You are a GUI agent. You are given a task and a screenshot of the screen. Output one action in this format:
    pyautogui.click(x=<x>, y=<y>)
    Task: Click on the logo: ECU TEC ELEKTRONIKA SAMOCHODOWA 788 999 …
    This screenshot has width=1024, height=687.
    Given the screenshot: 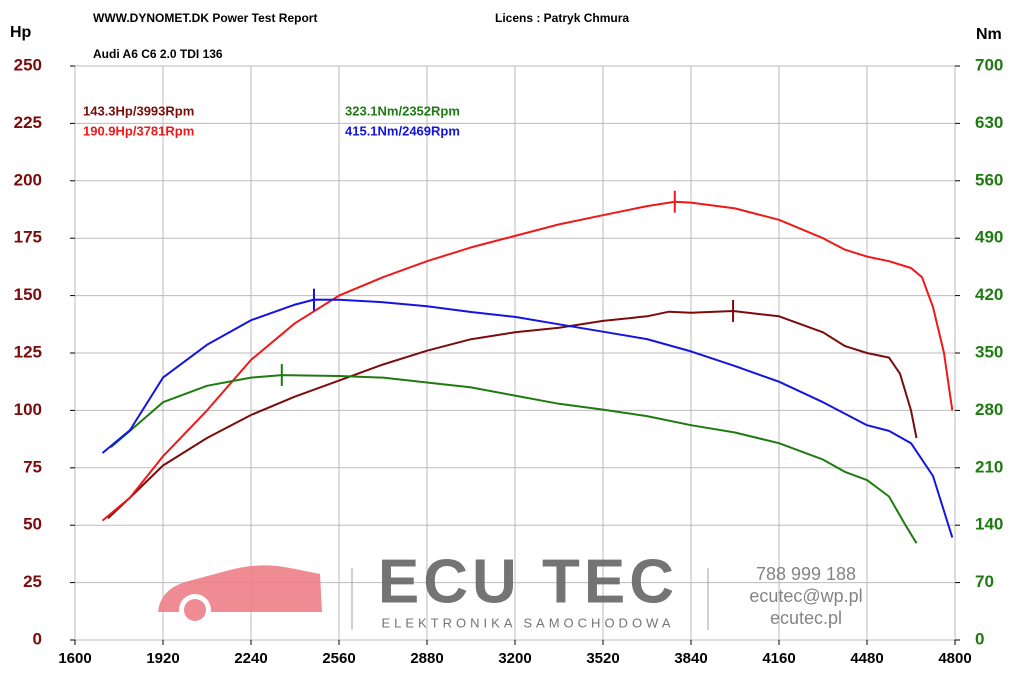 What is the action you would take?
    pyautogui.click(x=510, y=588)
    